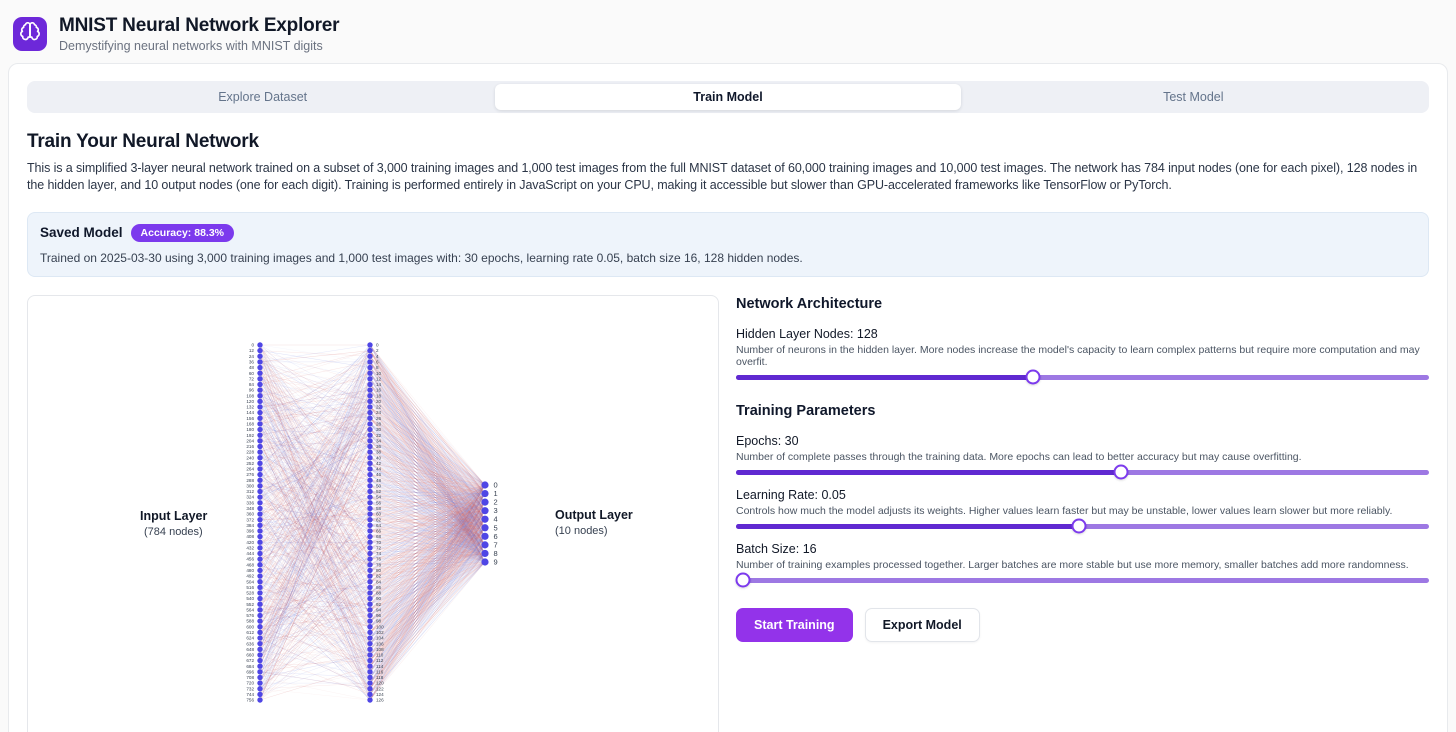  What do you see at coordinates (743, 580) in the screenshot?
I see `batch-size-slider-thumb` at bounding box center [743, 580].